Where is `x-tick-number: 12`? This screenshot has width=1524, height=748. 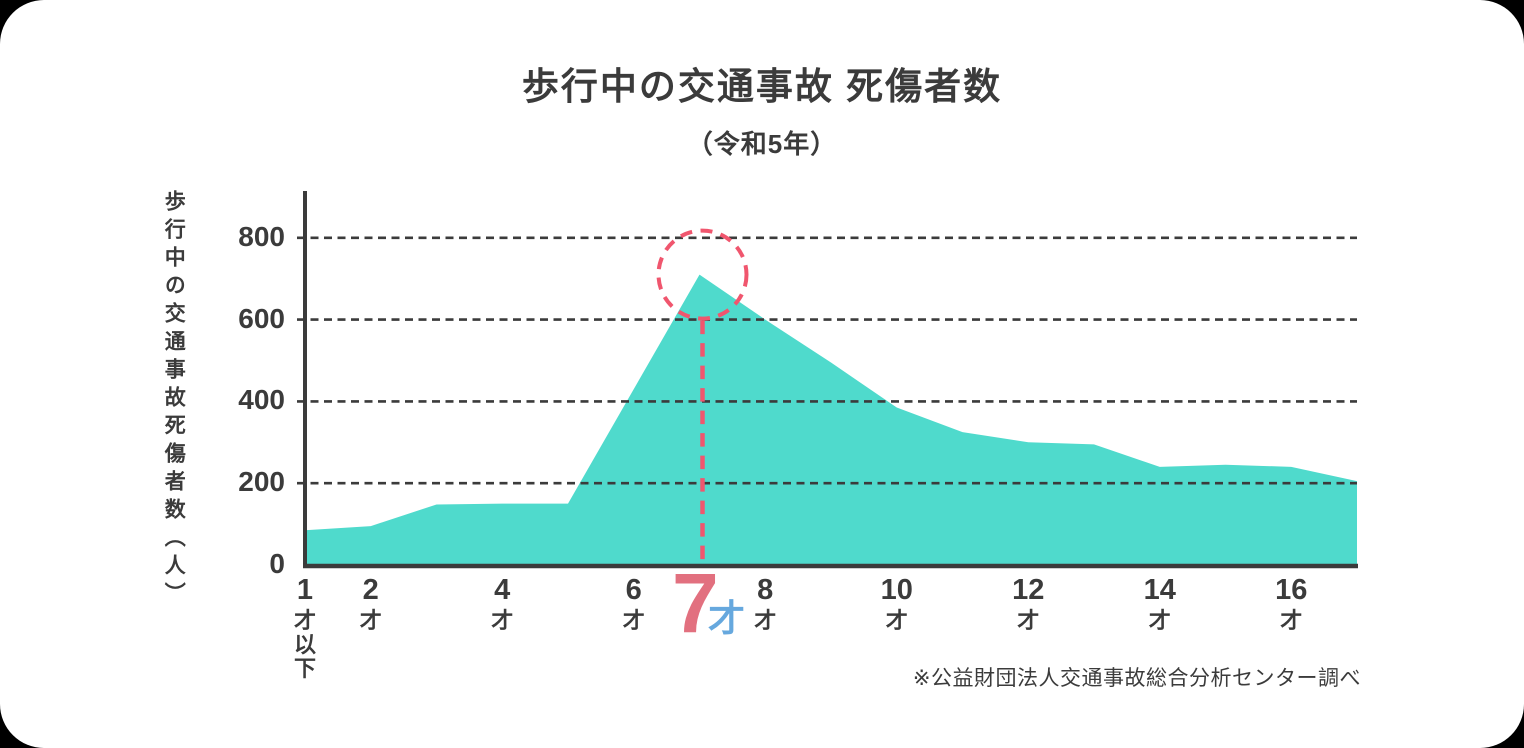 x-tick-number: 12 is located at coordinates (1028, 590).